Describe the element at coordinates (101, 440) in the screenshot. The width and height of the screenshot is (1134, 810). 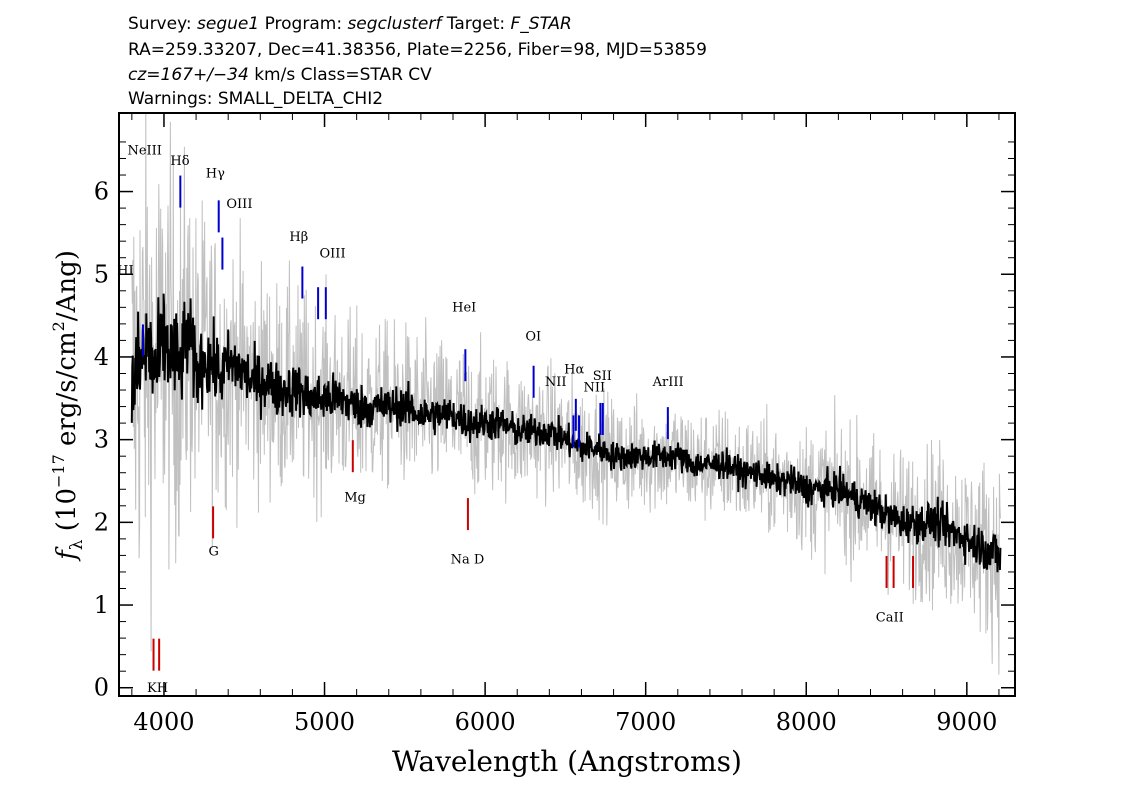
I see `y-tick-label: 3` at that location.